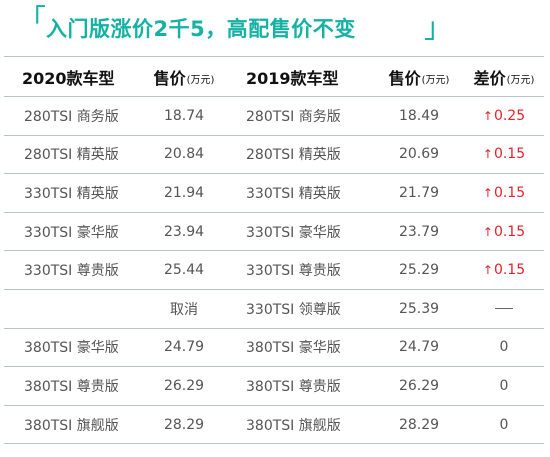 The image size is (550, 457). I want to click on title-bar: 「 入门版涨价2千5，高配售价不变 」, so click(275, 25).